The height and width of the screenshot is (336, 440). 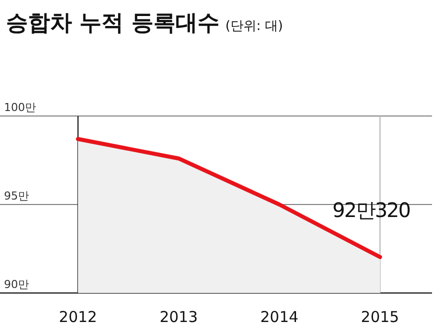 What do you see at coordinates (16, 196) in the screenshot?
I see `y-tick-label: 95만` at bounding box center [16, 196].